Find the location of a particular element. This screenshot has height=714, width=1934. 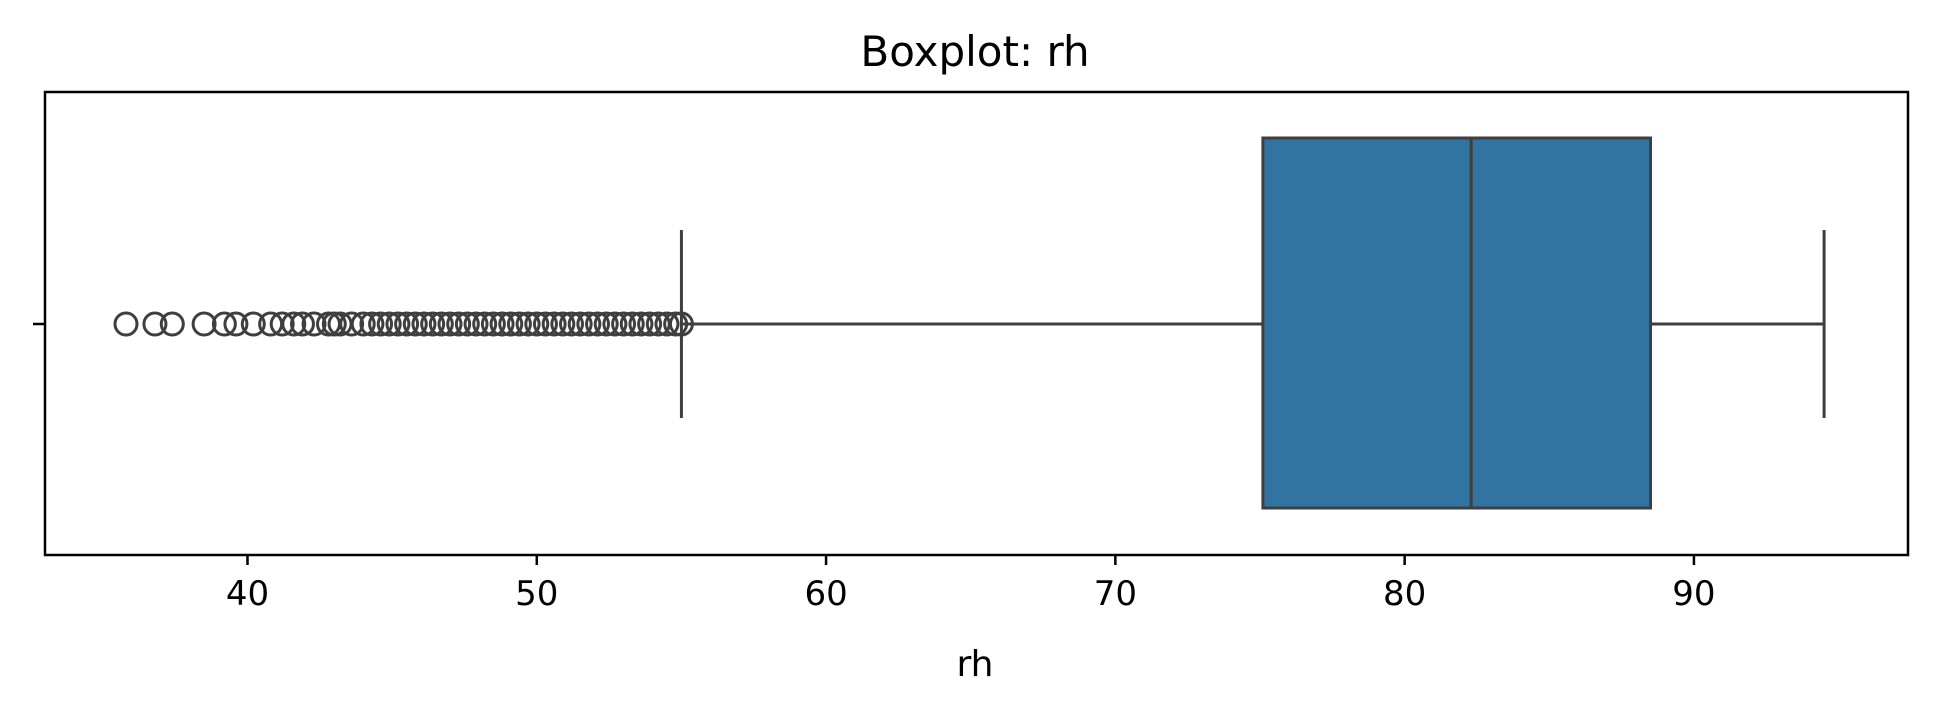

iqr-box is located at coordinates (1457, 323).